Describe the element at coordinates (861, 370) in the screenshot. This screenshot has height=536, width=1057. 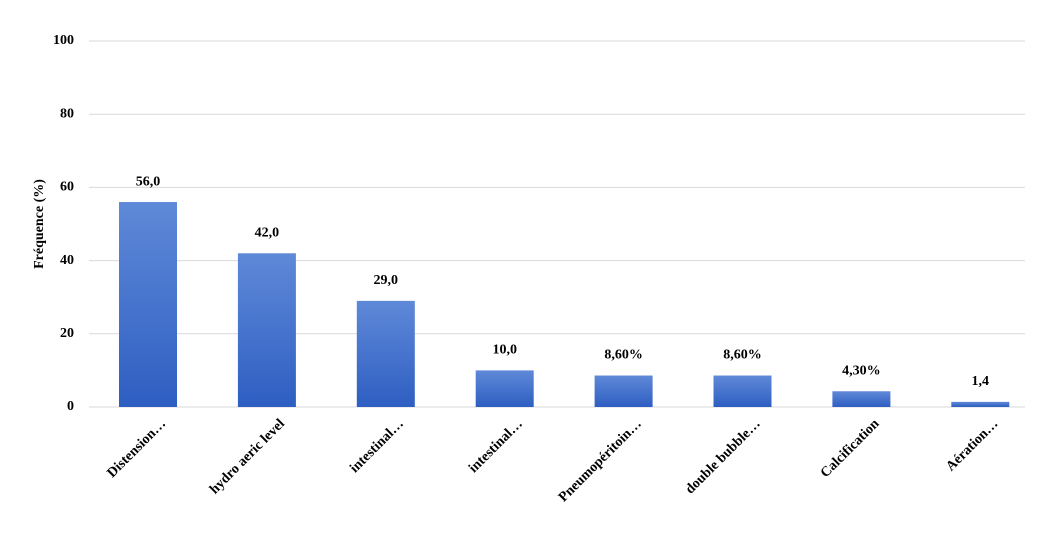
I see `data-label: 4,30%` at that location.